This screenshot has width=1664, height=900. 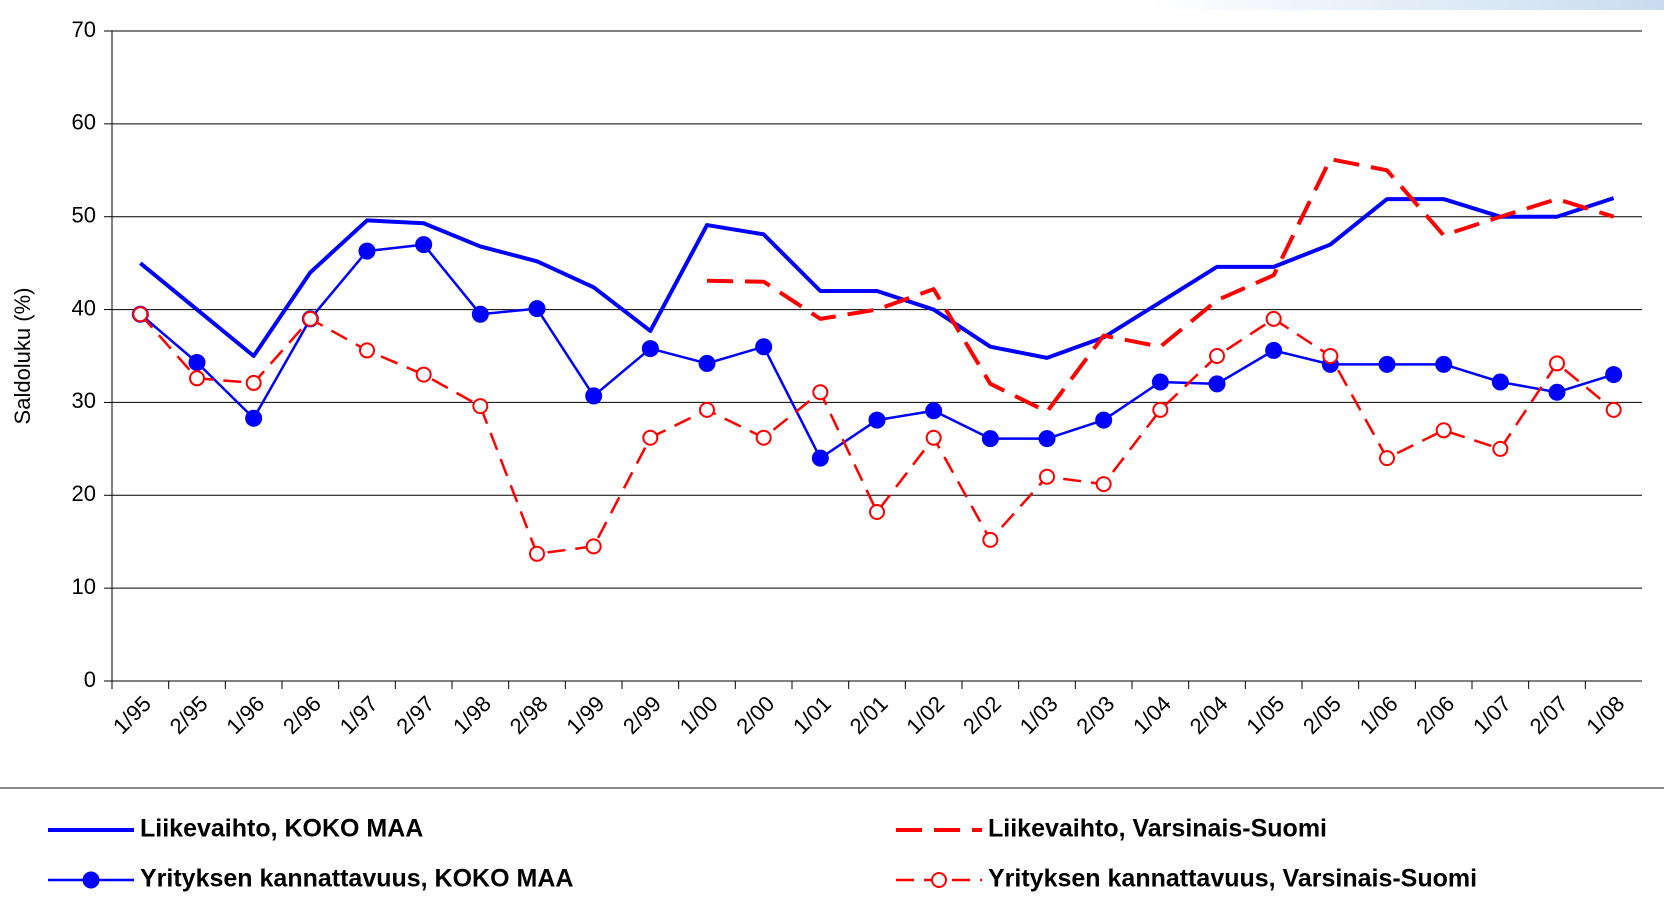 What do you see at coordinates (529, 715) in the screenshot?
I see `x-tick-label: 2/98` at bounding box center [529, 715].